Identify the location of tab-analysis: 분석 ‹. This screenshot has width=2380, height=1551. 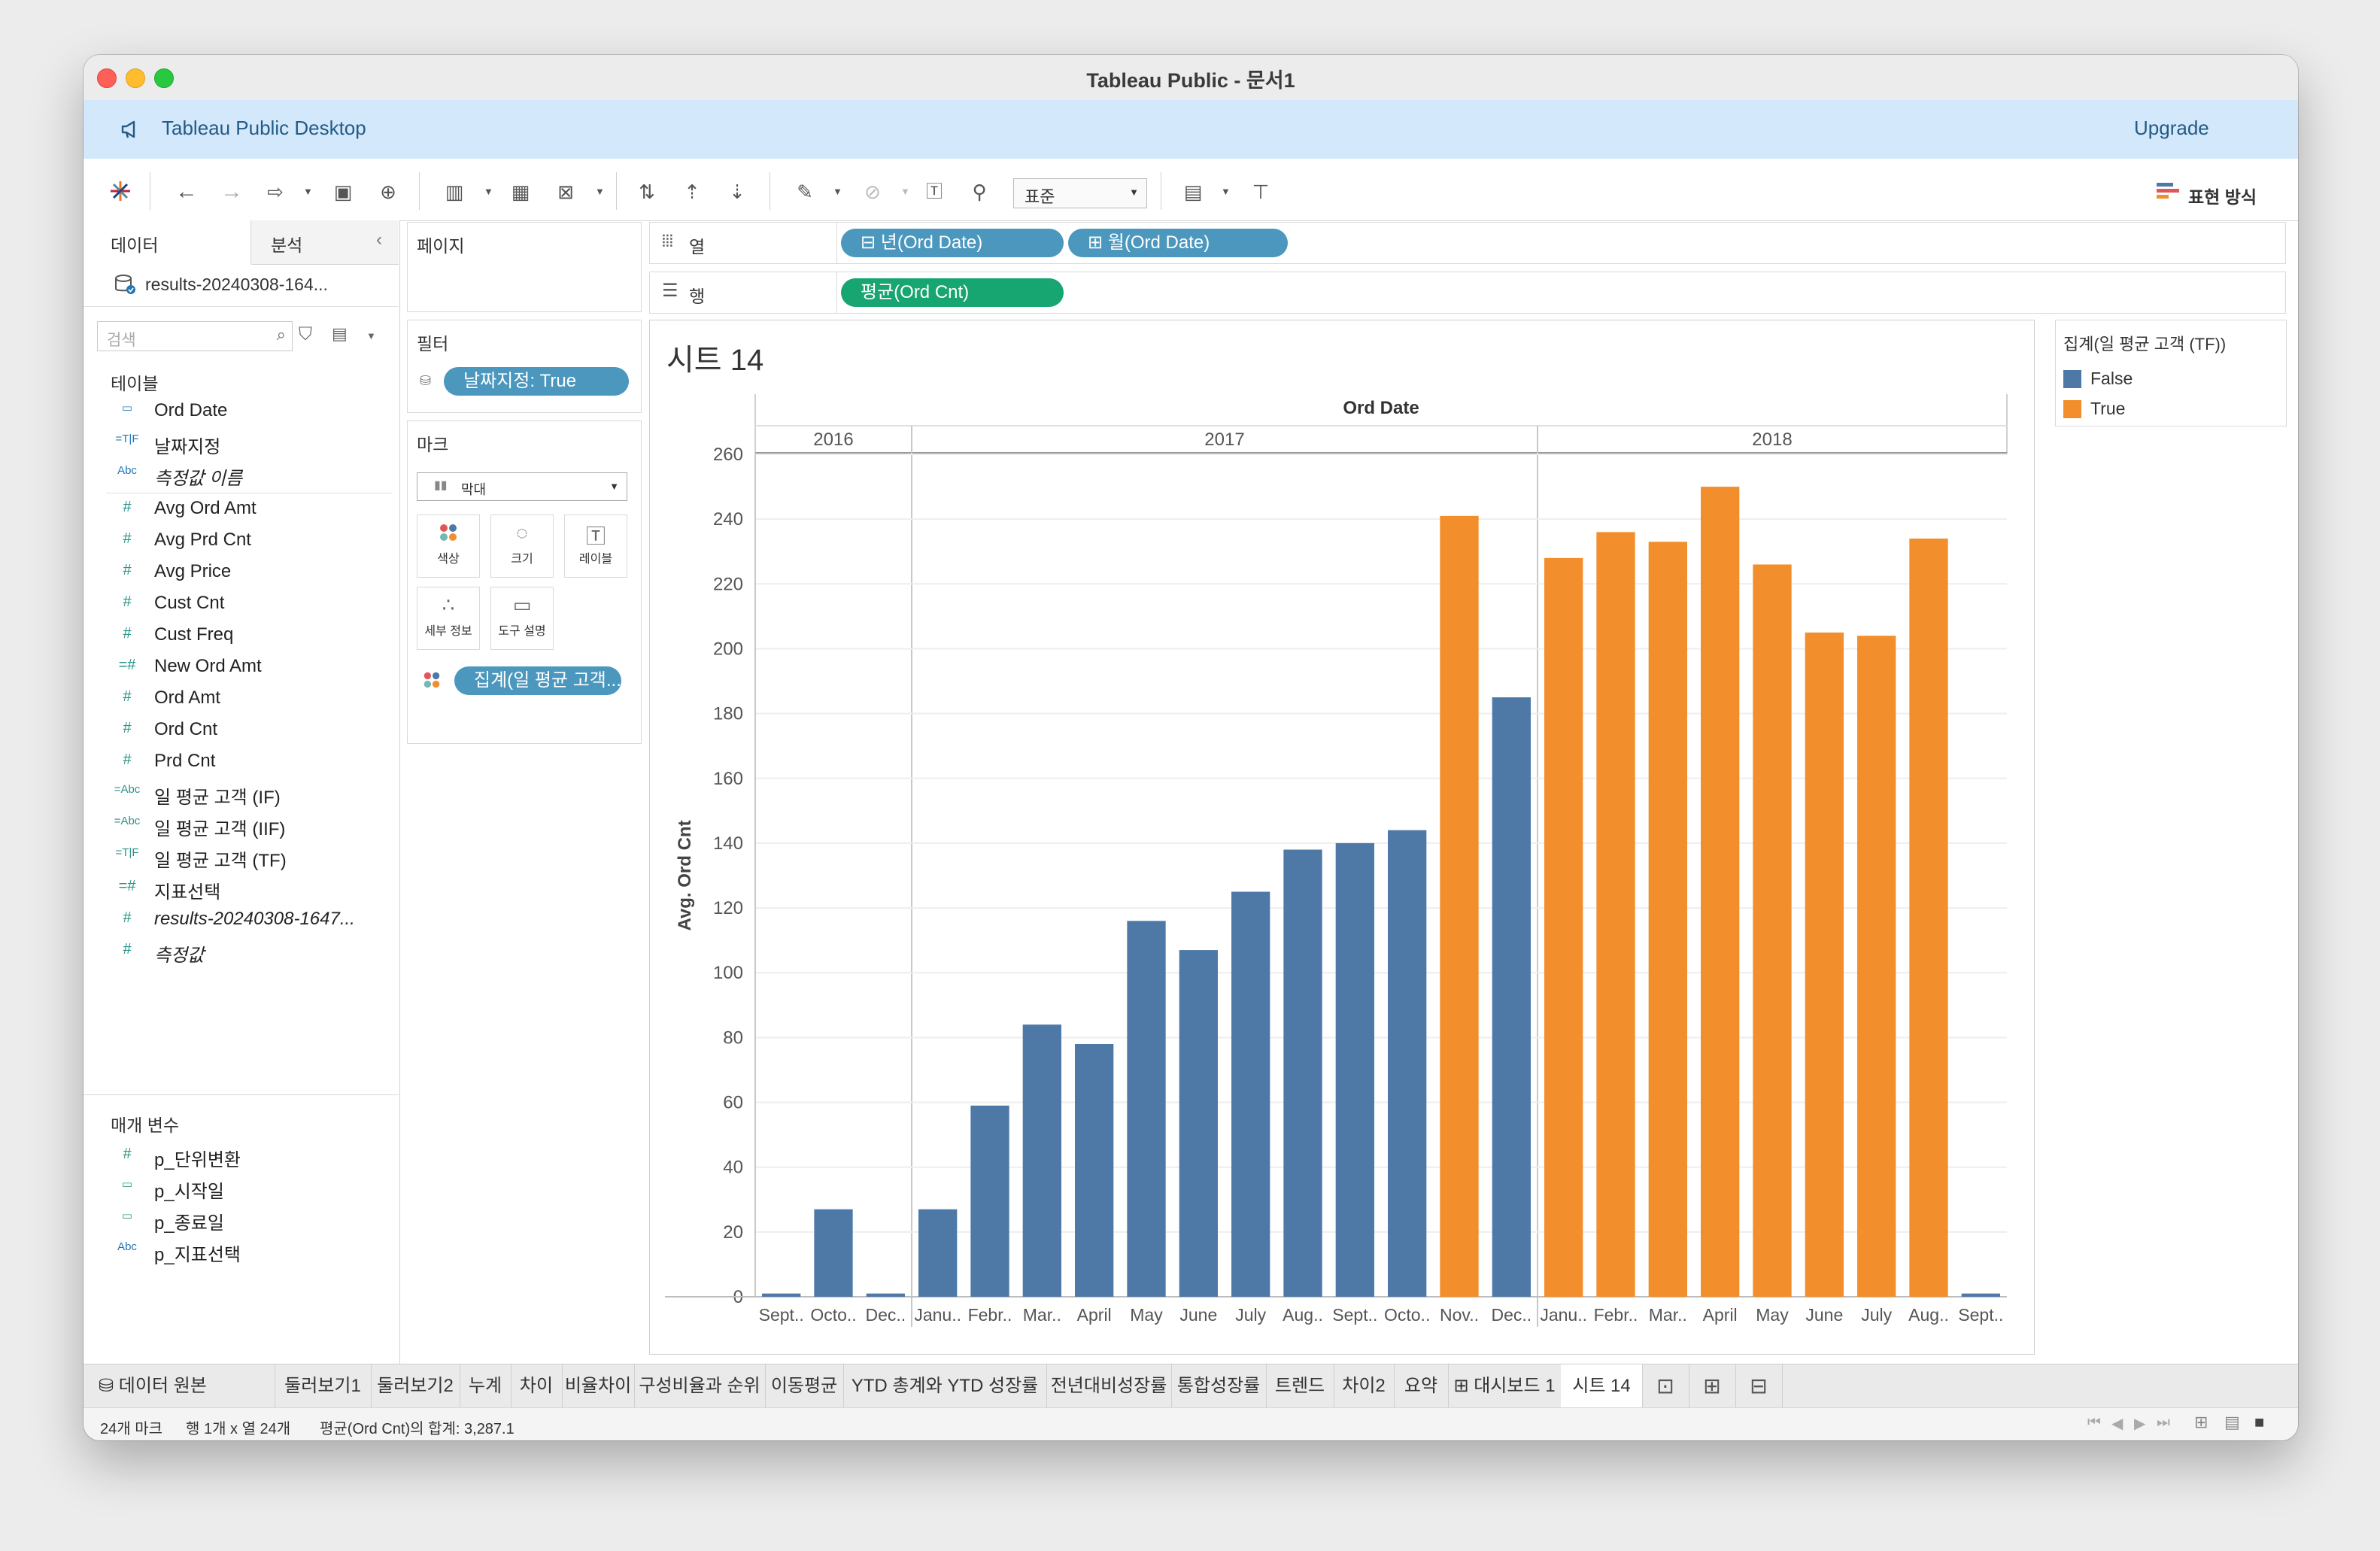
(325, 243).